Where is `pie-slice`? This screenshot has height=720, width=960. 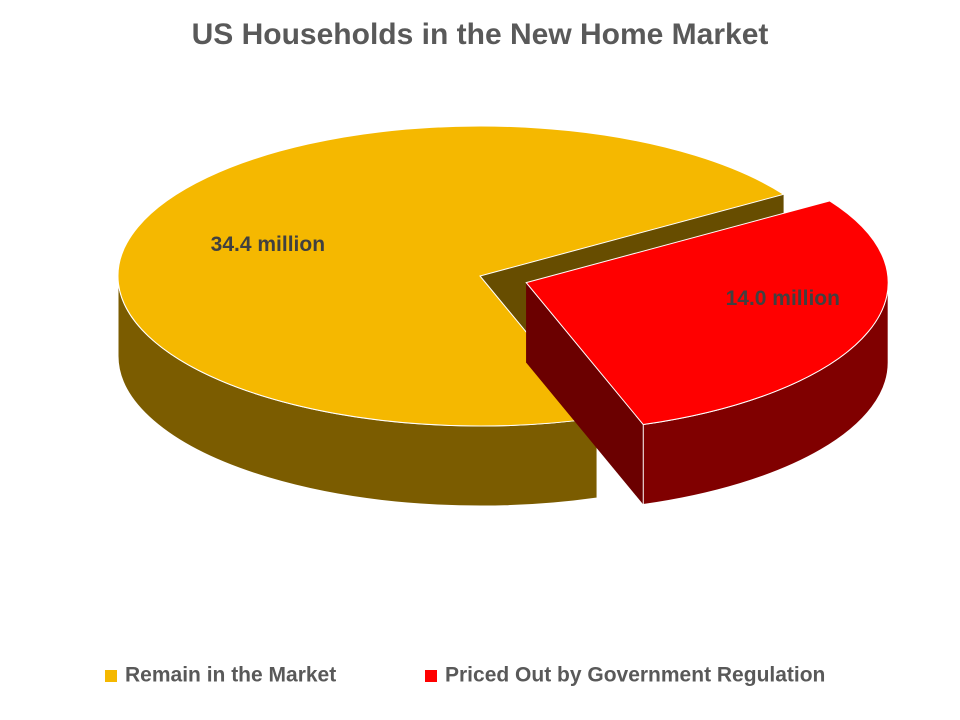 pie-slice is located at coordinates (707, 313).